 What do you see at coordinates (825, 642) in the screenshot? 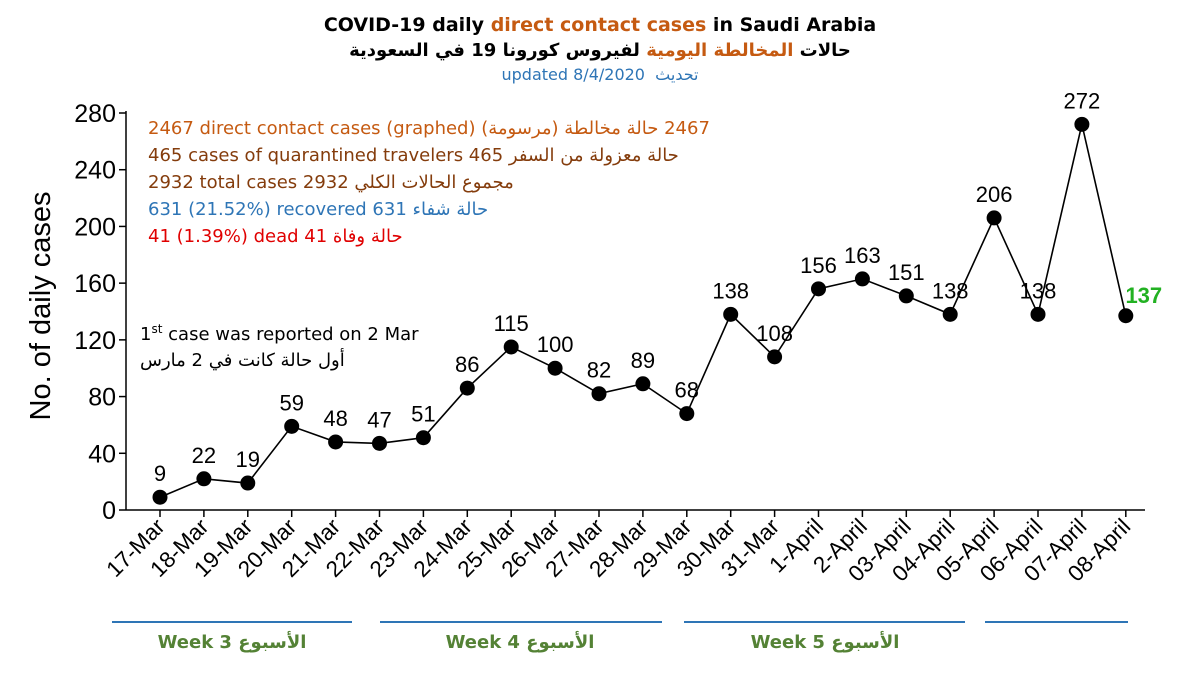
I see `week-label: Week 5 الأسبوع` at bounding box center [825, 642].